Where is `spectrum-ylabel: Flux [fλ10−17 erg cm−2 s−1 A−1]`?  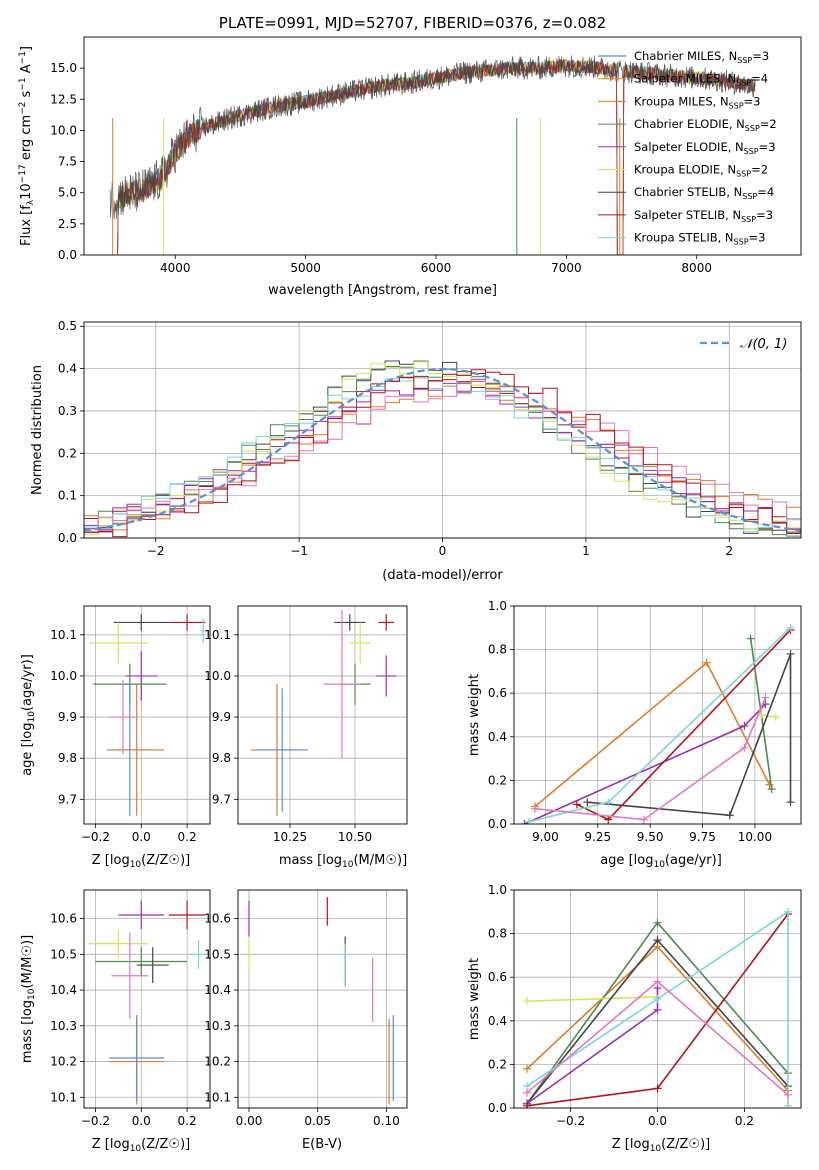 spectrum-ylabel: Flux [fλ10−17 erg cm−2 s−1 A−1] is located at coordinates (27, 146).